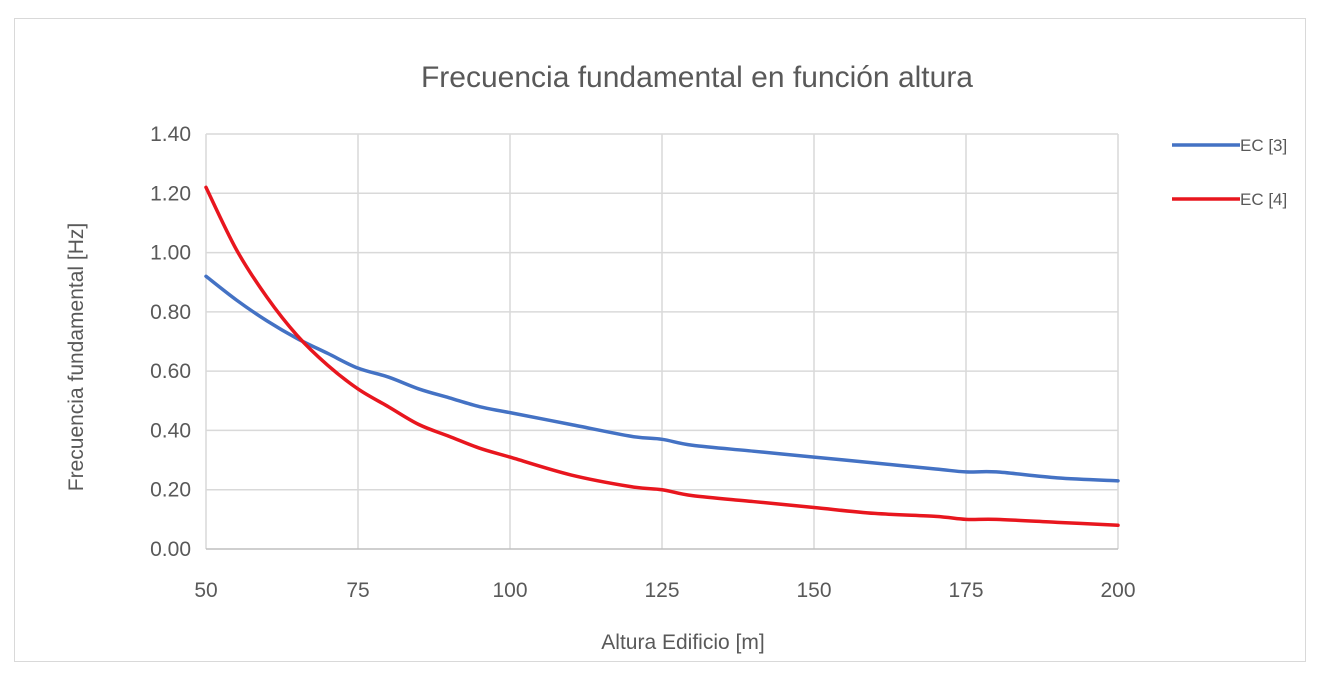 The height and width of the screenshot is (678, 1322). What do you see at coordinates (1229, 172) in the screenshot?
I see `legend: EC [3] EC [4]` at bounding box center [1229, 172].